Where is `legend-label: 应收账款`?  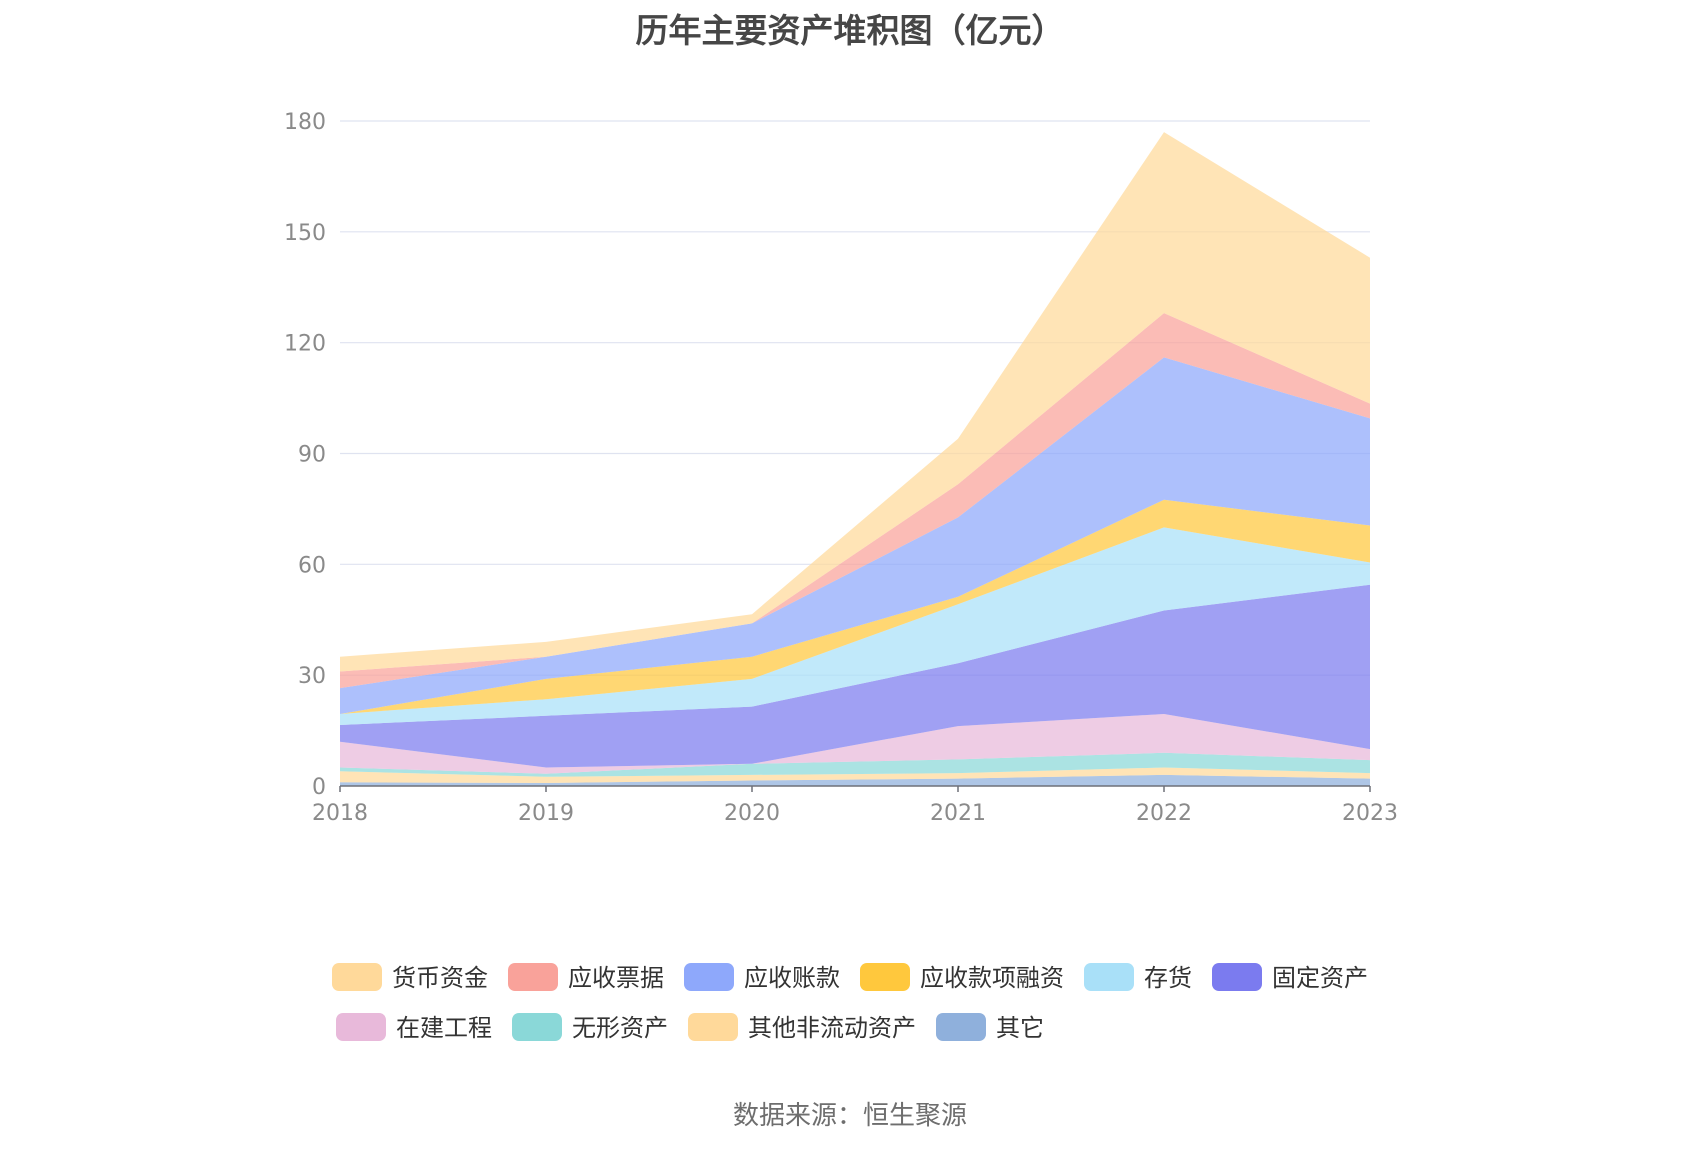 legend-label: 应收账款 is located at coordinates (792, 978).